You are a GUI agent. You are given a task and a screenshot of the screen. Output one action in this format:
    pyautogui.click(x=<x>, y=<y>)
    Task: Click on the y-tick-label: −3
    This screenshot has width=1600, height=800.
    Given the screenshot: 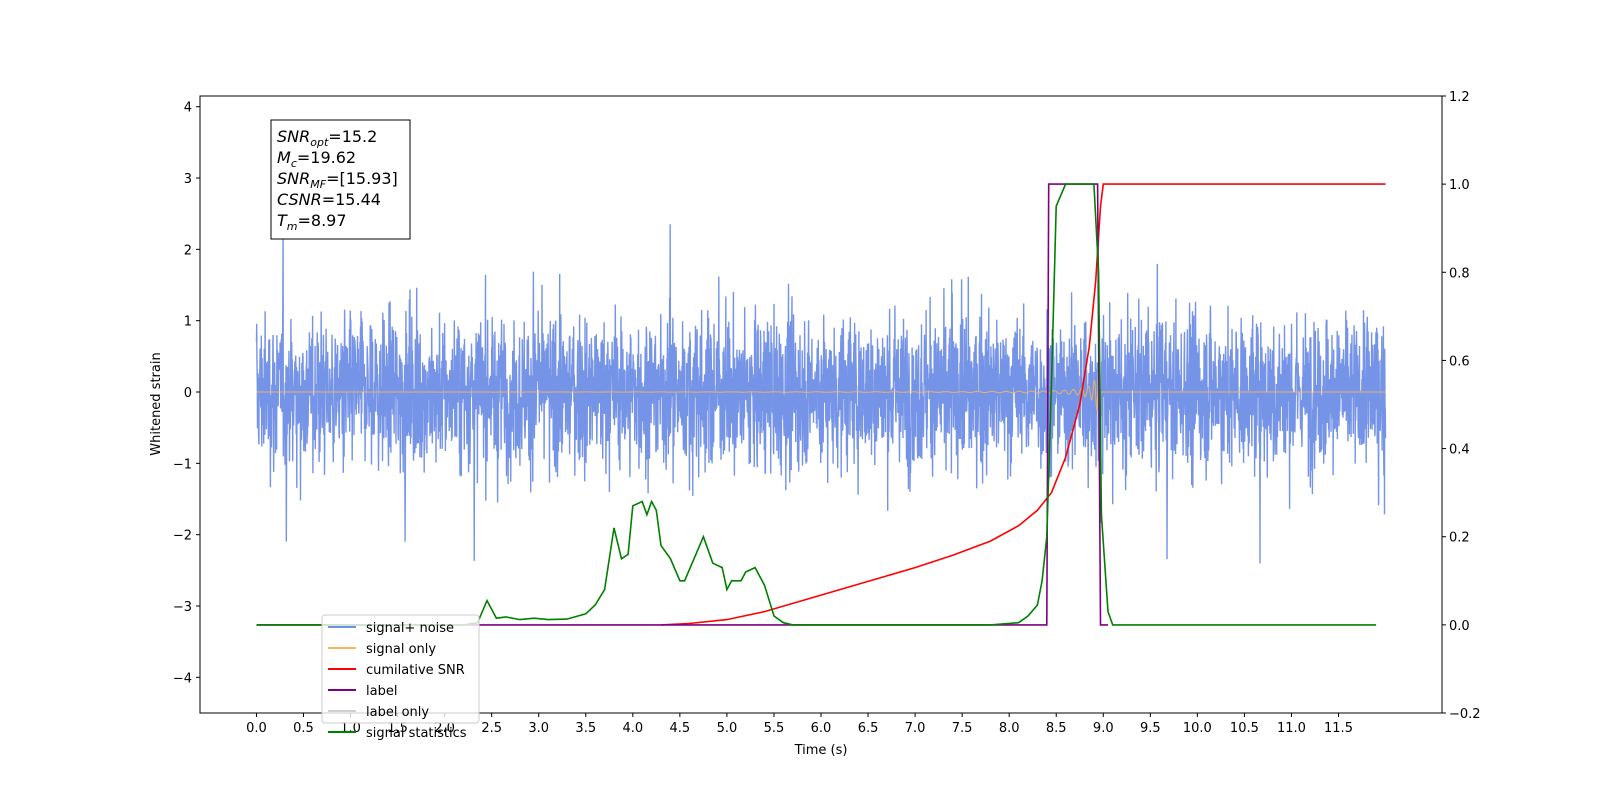 What is the action you would take?
    pyautogui.click(x=182, y=607)
    